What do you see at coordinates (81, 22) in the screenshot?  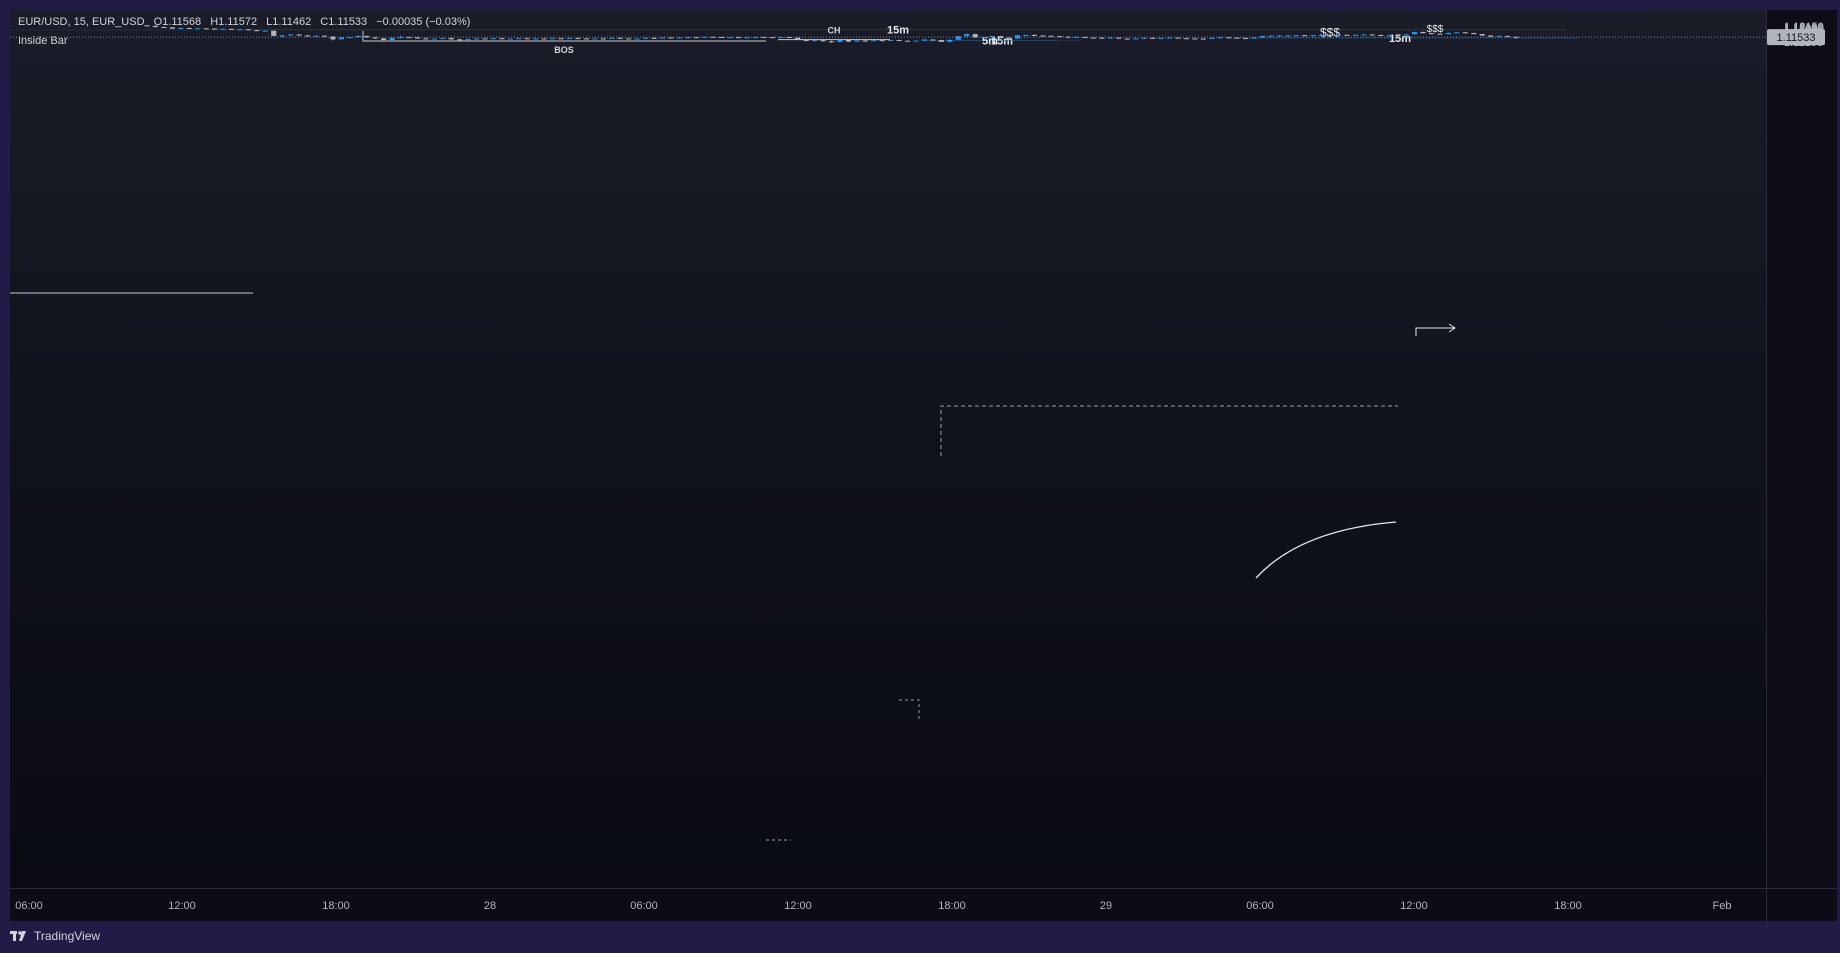 I see `symbol-line: EUR/USD, 15, EUR_USD` at bounding box center [81, 22].